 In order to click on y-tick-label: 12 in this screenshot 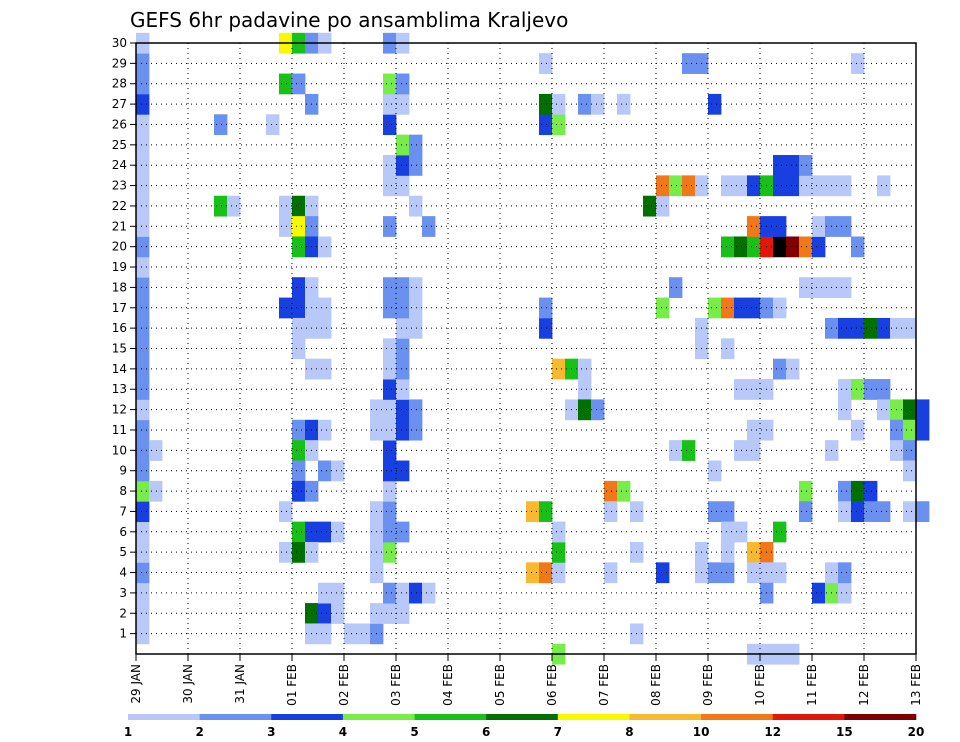, I will do `click(119, 410)`.